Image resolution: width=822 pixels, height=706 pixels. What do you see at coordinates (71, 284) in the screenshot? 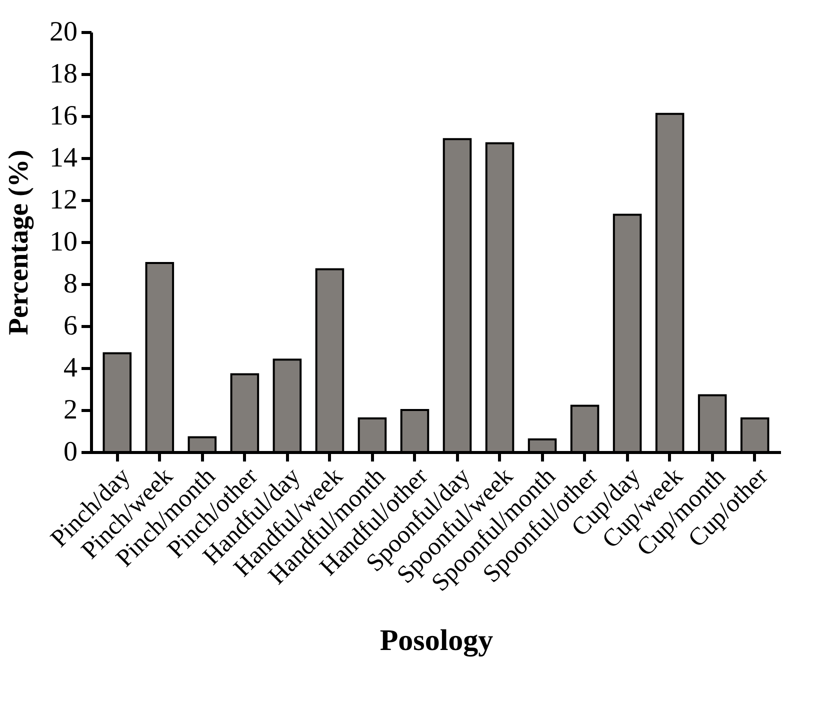
I see `y-tick-label: 8` at bounding box center [71, 284].